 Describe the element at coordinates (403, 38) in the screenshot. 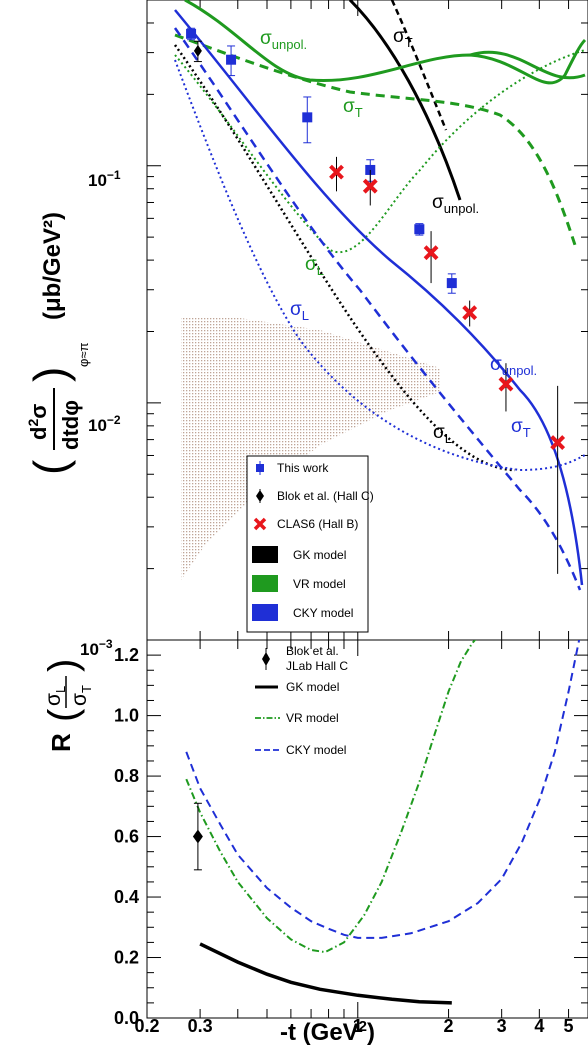

I see `gk-sigma-t-label: σT` at that location.